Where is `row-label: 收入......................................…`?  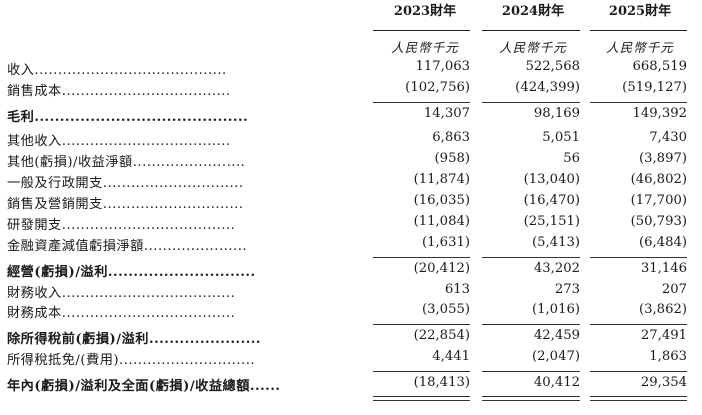 row-label: 收入......................................… is located at coordinates (117, 70).